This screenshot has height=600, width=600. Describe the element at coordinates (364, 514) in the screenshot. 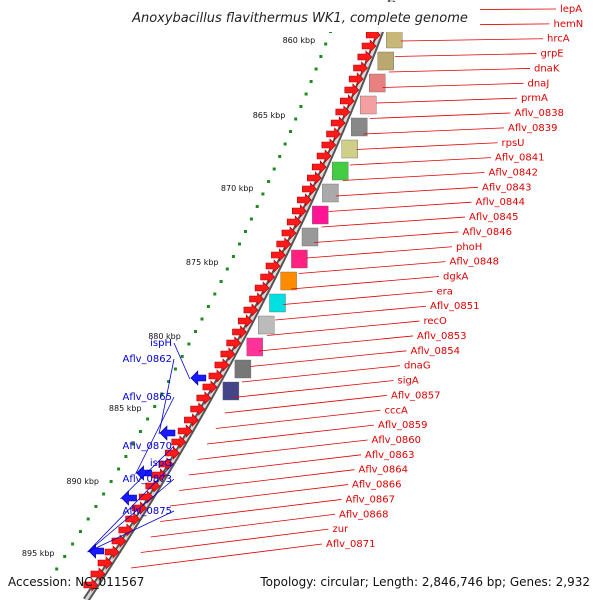

I see `gene-label-forward: Aflv_0868` at that location.